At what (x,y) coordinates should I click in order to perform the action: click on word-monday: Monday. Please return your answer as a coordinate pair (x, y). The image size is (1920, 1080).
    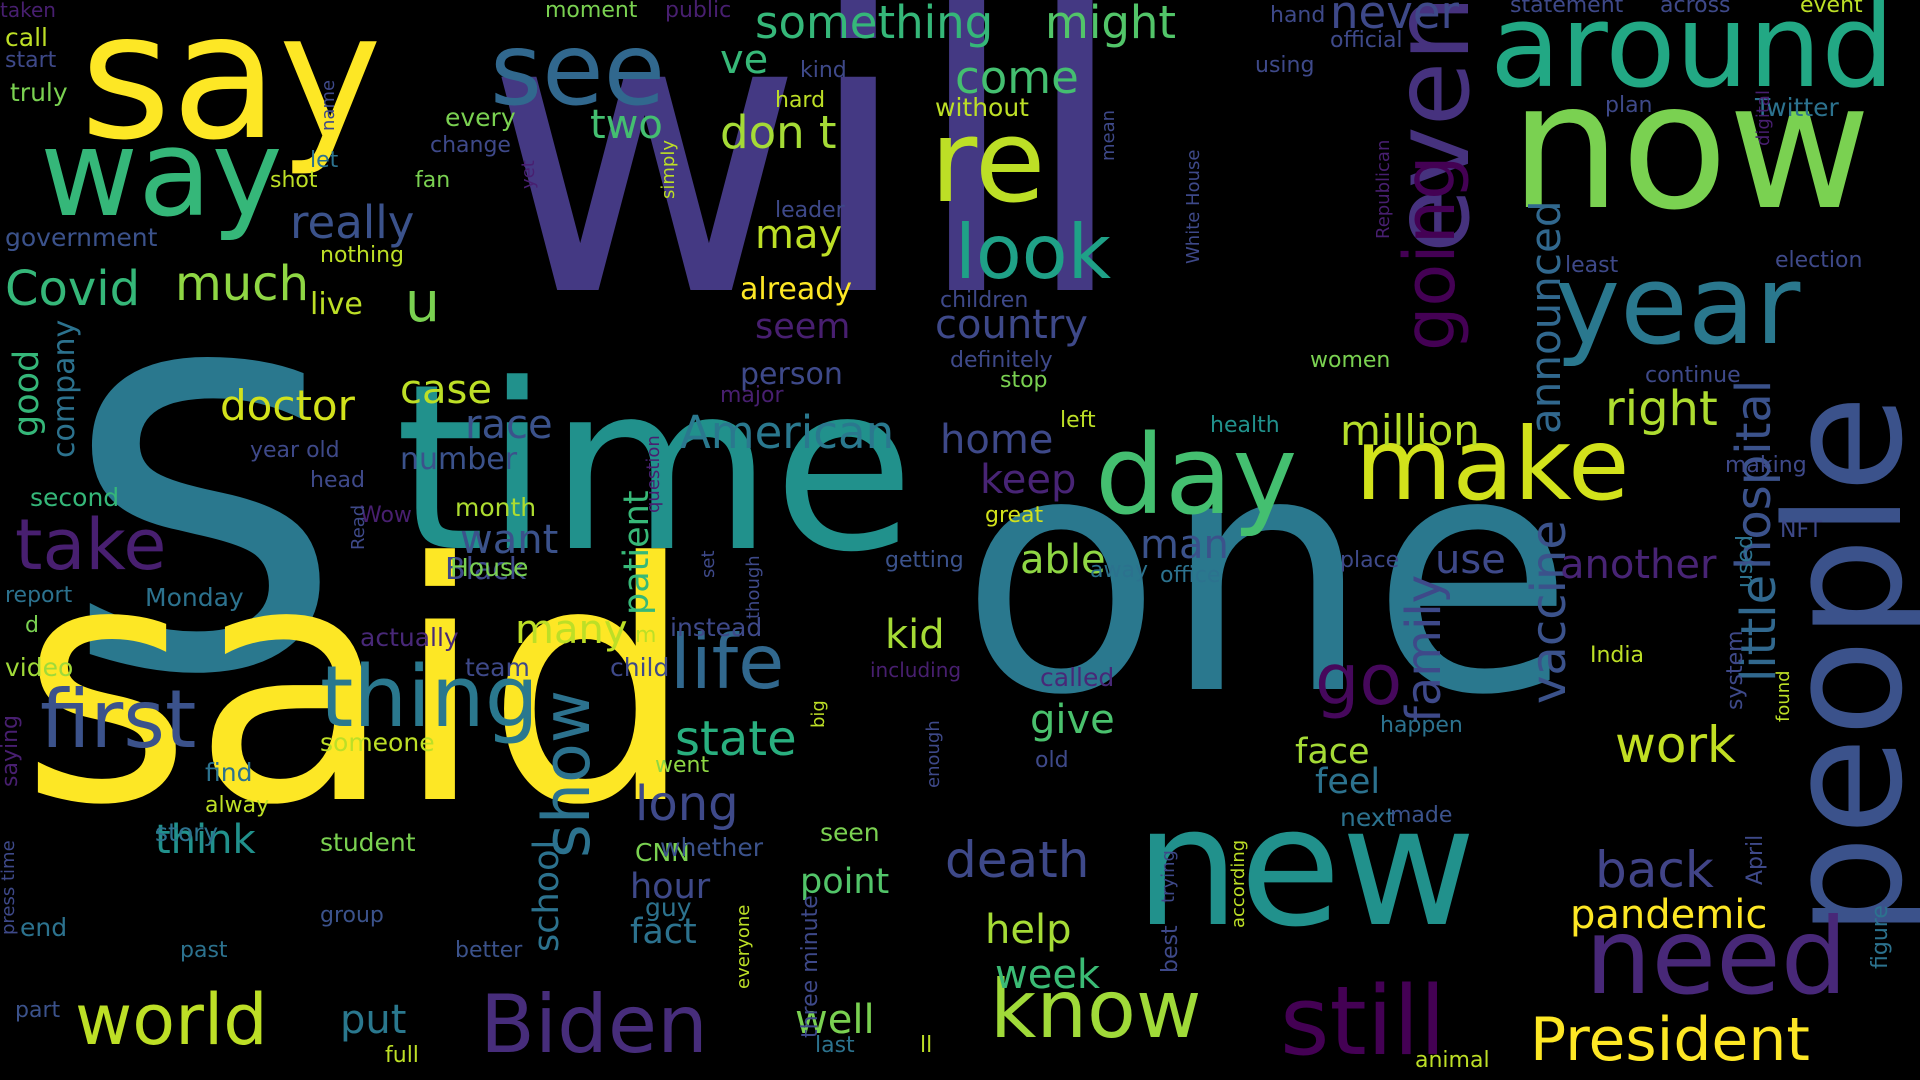
    Looking at the image, I should click on (194, 597).